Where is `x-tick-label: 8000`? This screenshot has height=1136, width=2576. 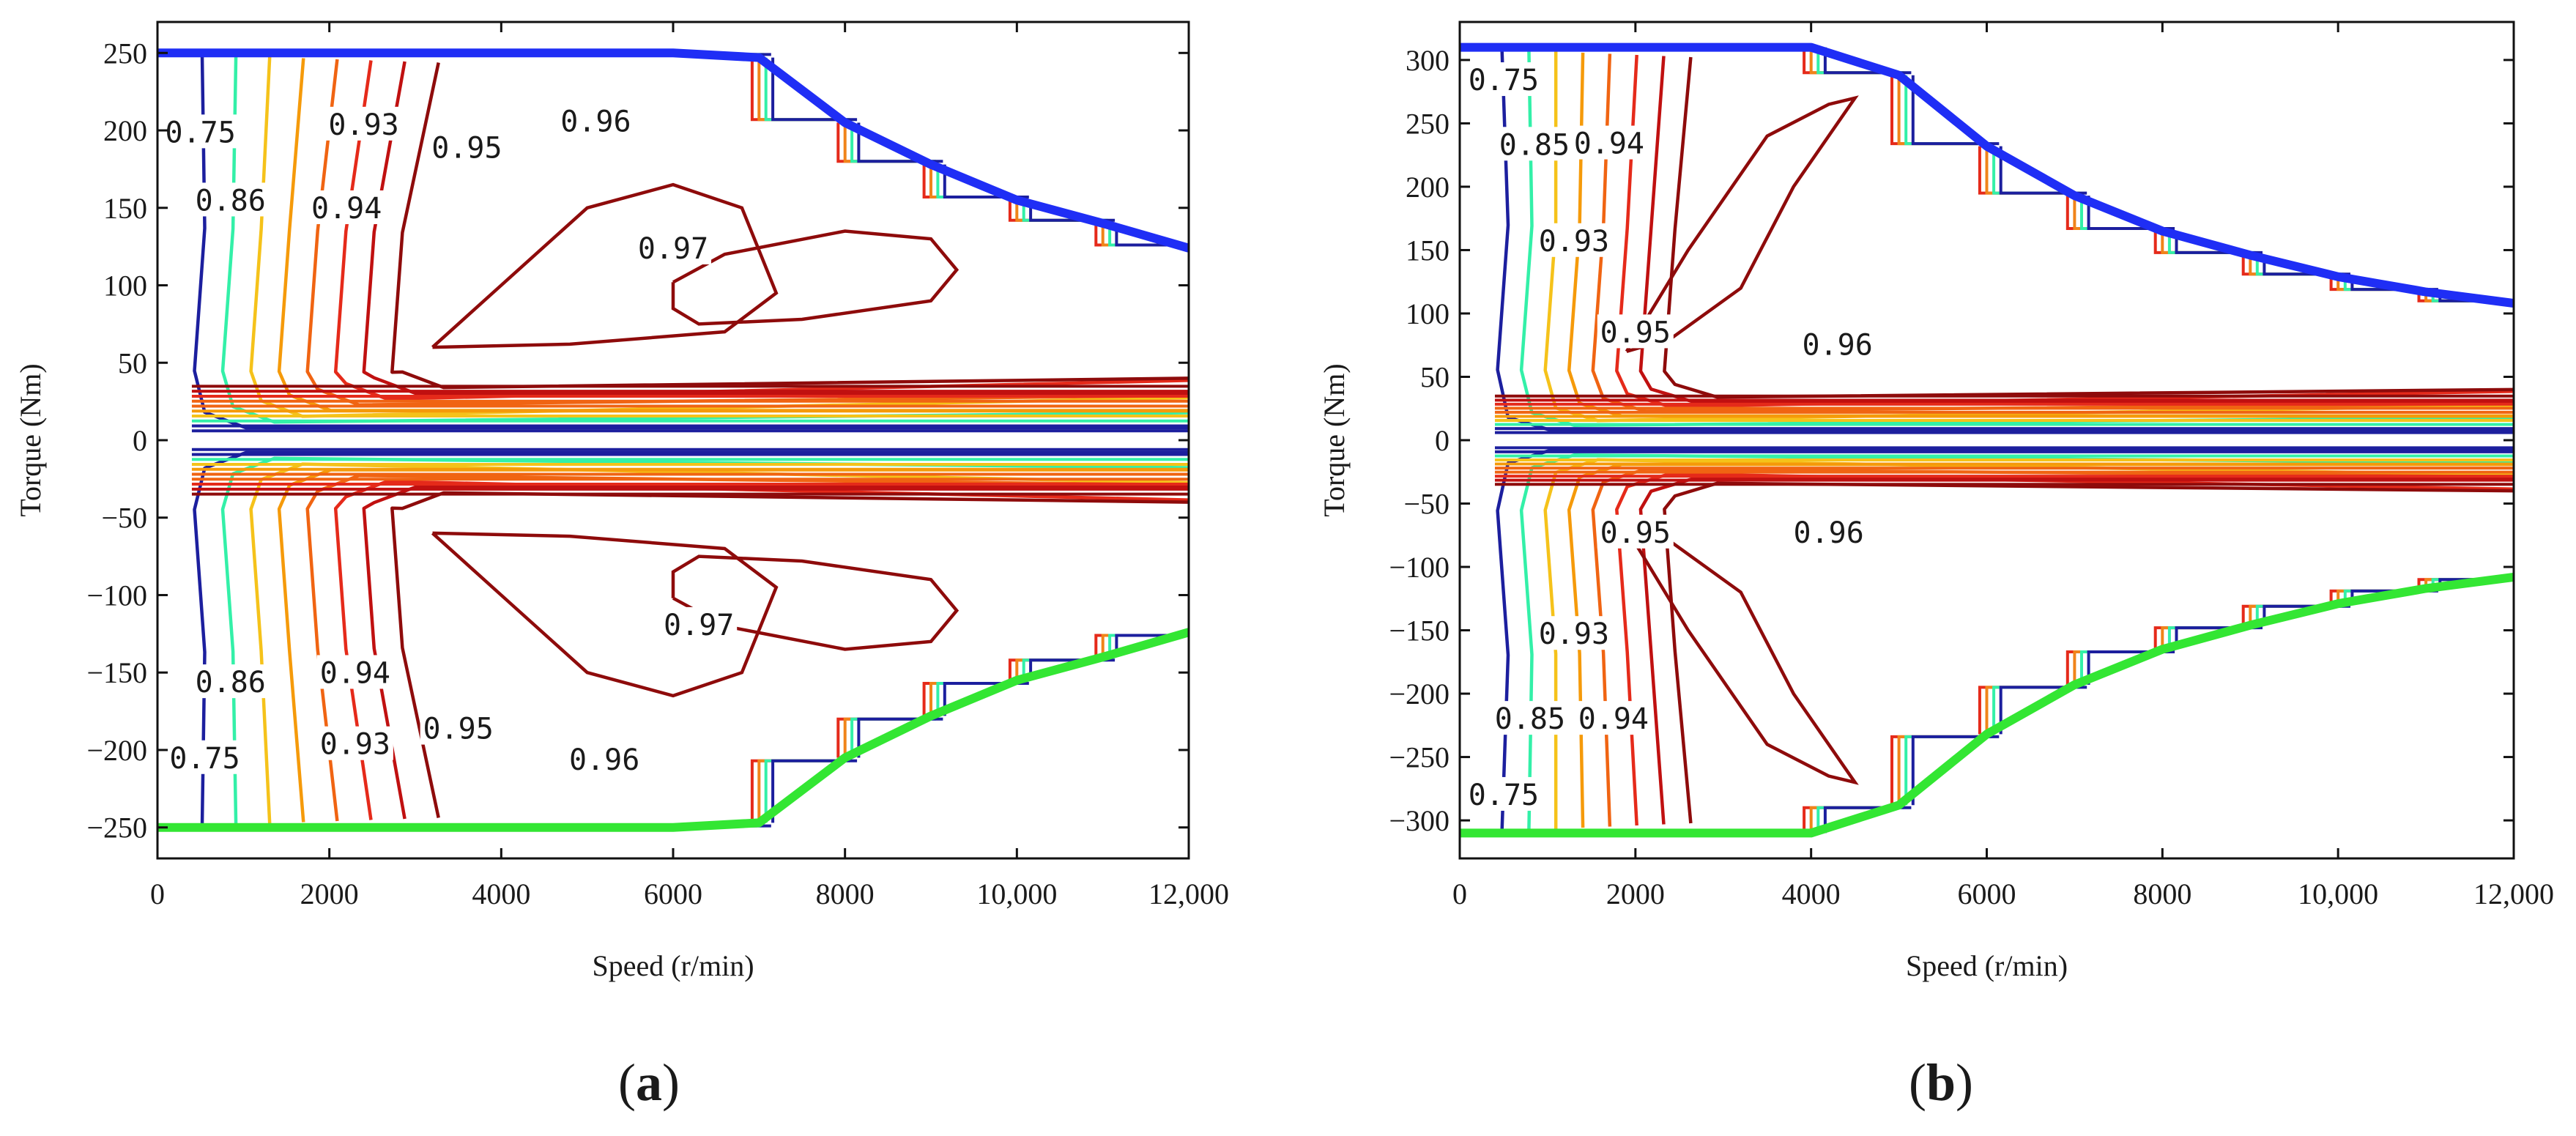 x-tick-label: 8000 is located at coordinates (845, 894).